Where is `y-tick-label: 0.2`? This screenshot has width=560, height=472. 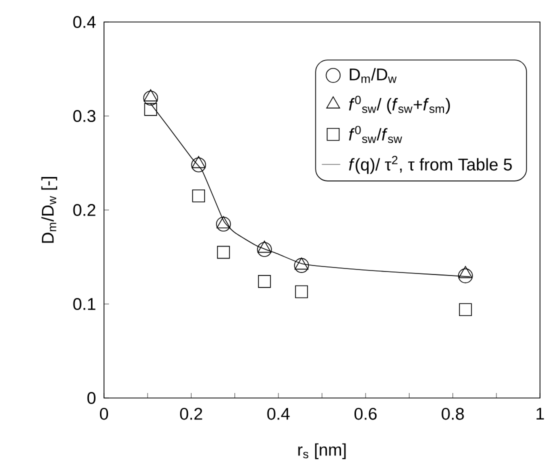 y-tick-label: 0.2 is located at coordinates (84, 210).